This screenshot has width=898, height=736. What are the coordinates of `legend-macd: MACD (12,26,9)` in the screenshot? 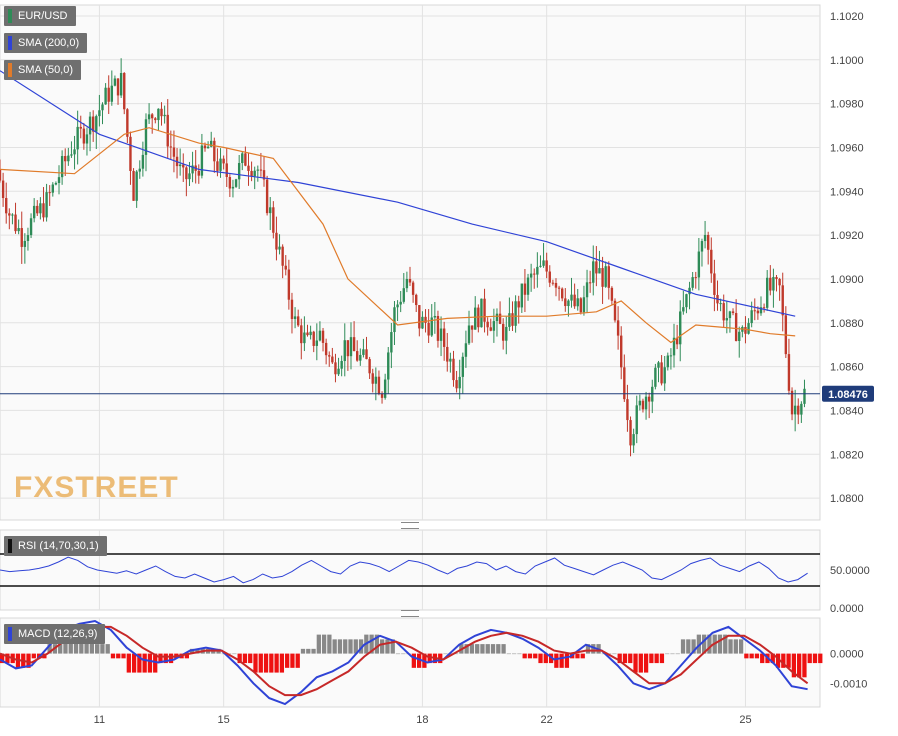 It's located at (55, 634).